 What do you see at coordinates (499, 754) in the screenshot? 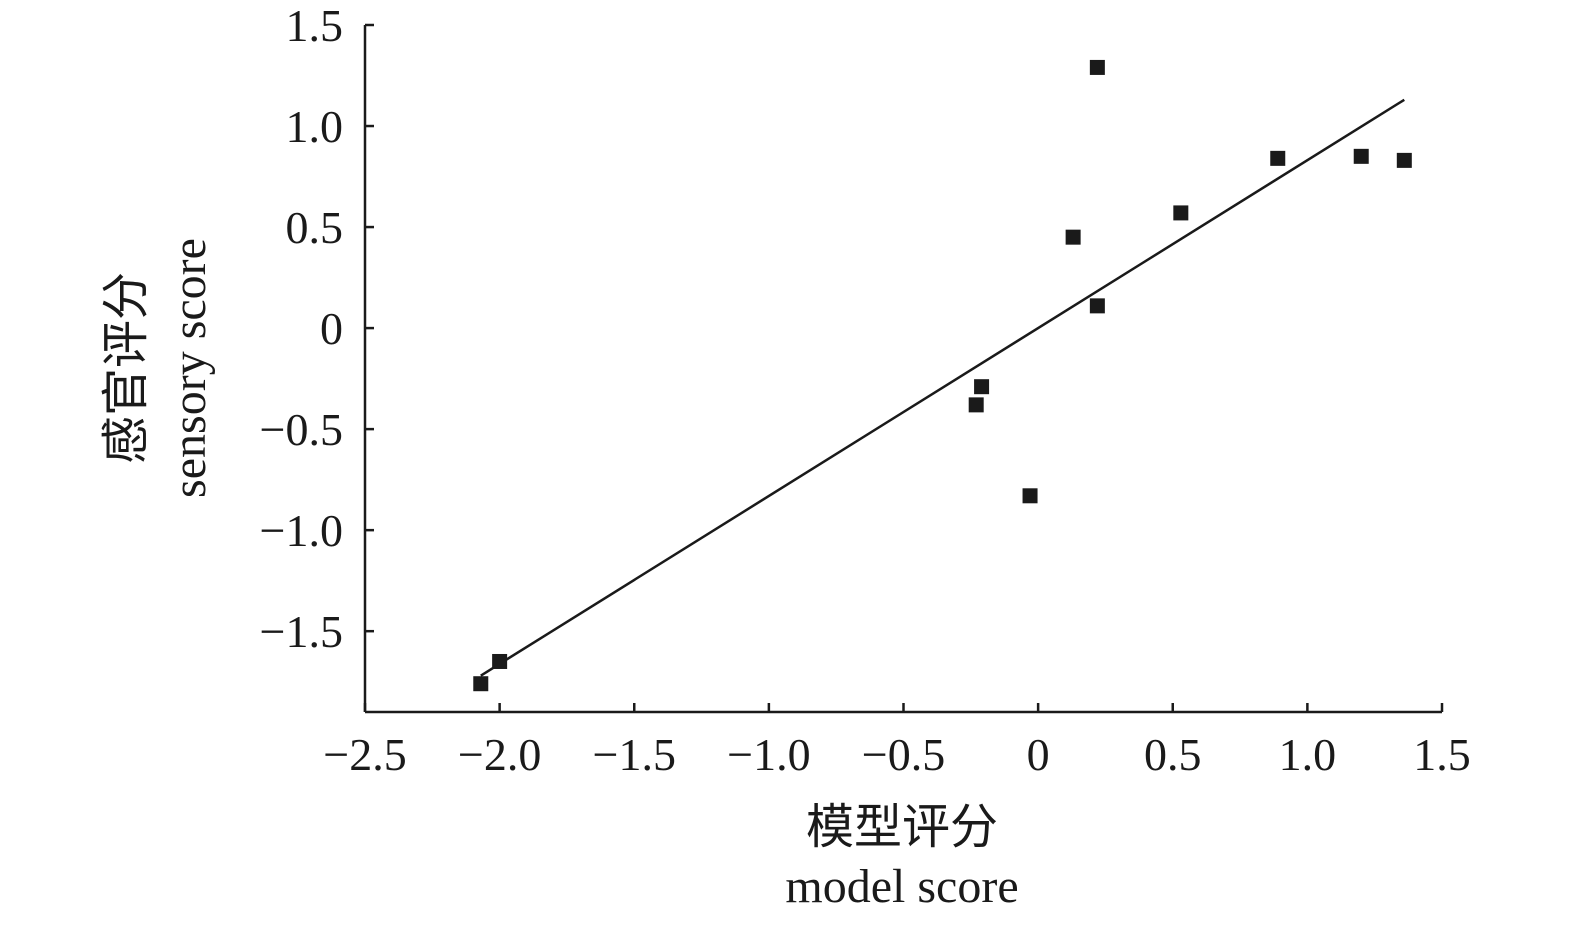
I see `x-tick-label: −2.0` at bounding box center [499, 754].